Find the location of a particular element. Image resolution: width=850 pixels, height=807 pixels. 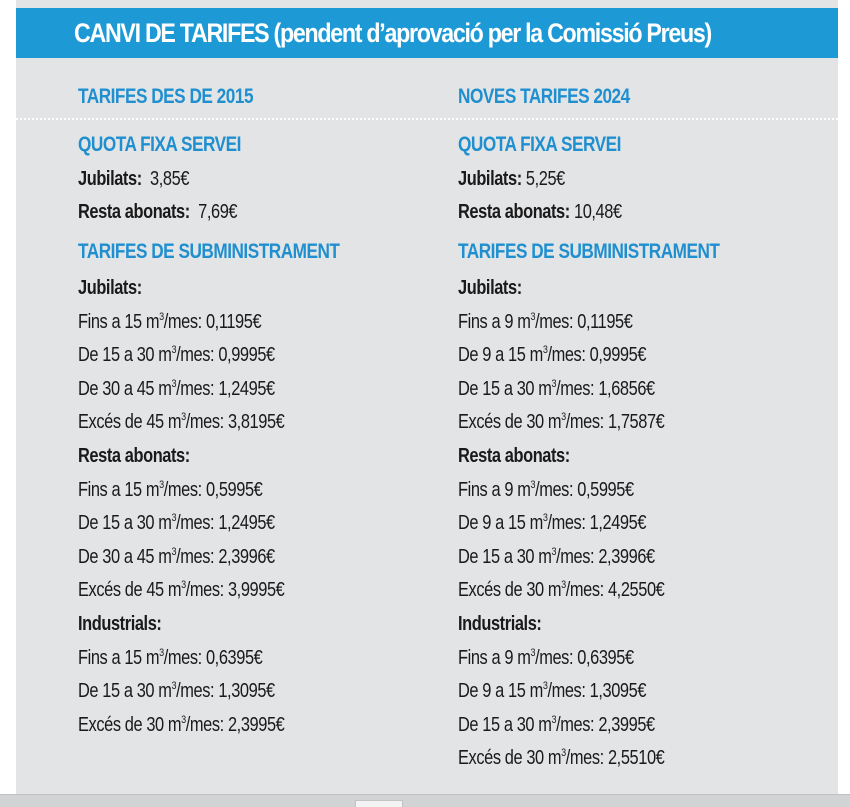

horizontal-scrollbar is located at coordinates (425, 800).